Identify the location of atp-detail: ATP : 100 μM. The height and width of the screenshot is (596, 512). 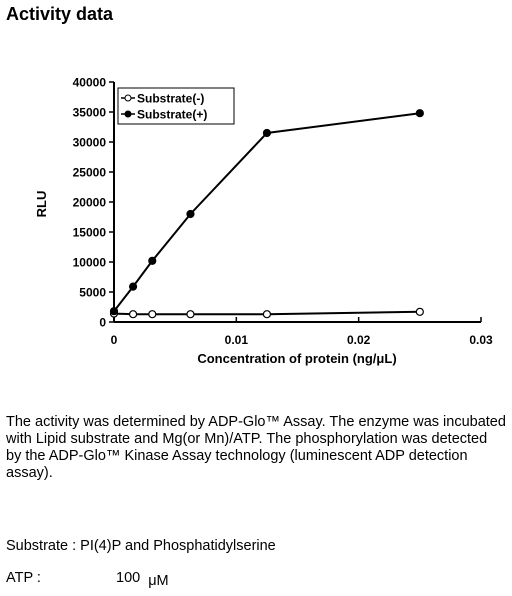
(87, 579).